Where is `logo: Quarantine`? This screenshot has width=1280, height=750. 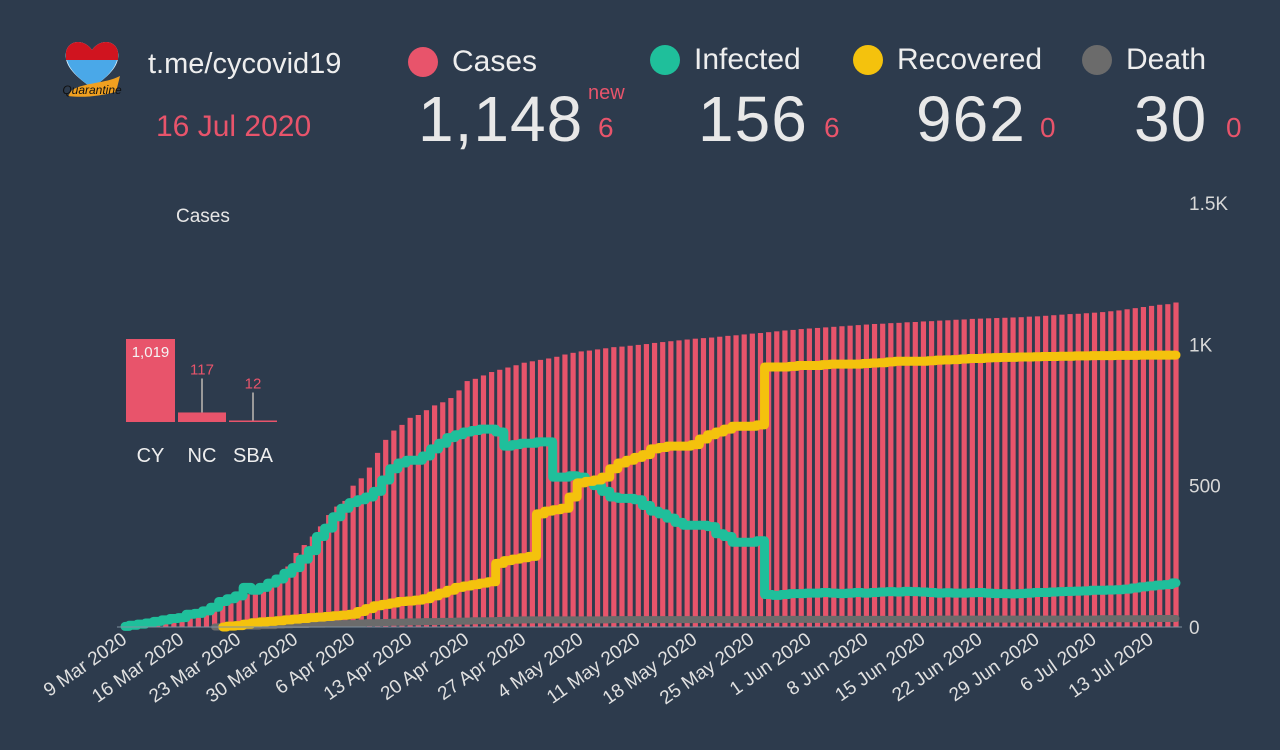
logo: Quarantine is located at coordinates (92, 66).